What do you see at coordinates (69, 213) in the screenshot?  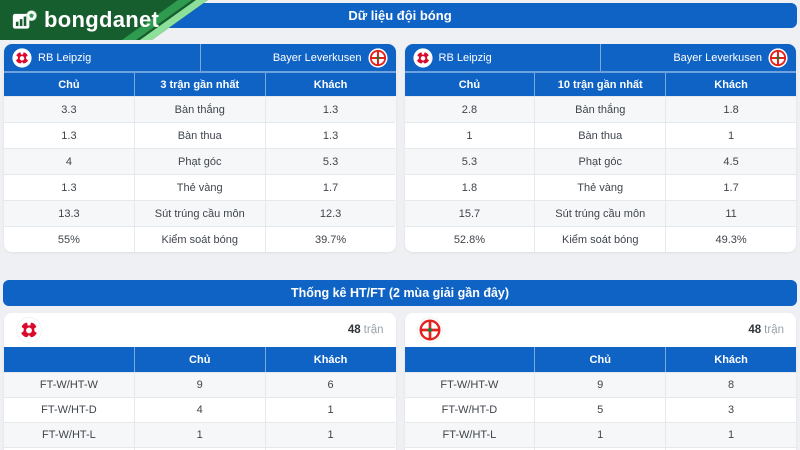 I see `home-value: 13.3` at bounding box center [69, 213].